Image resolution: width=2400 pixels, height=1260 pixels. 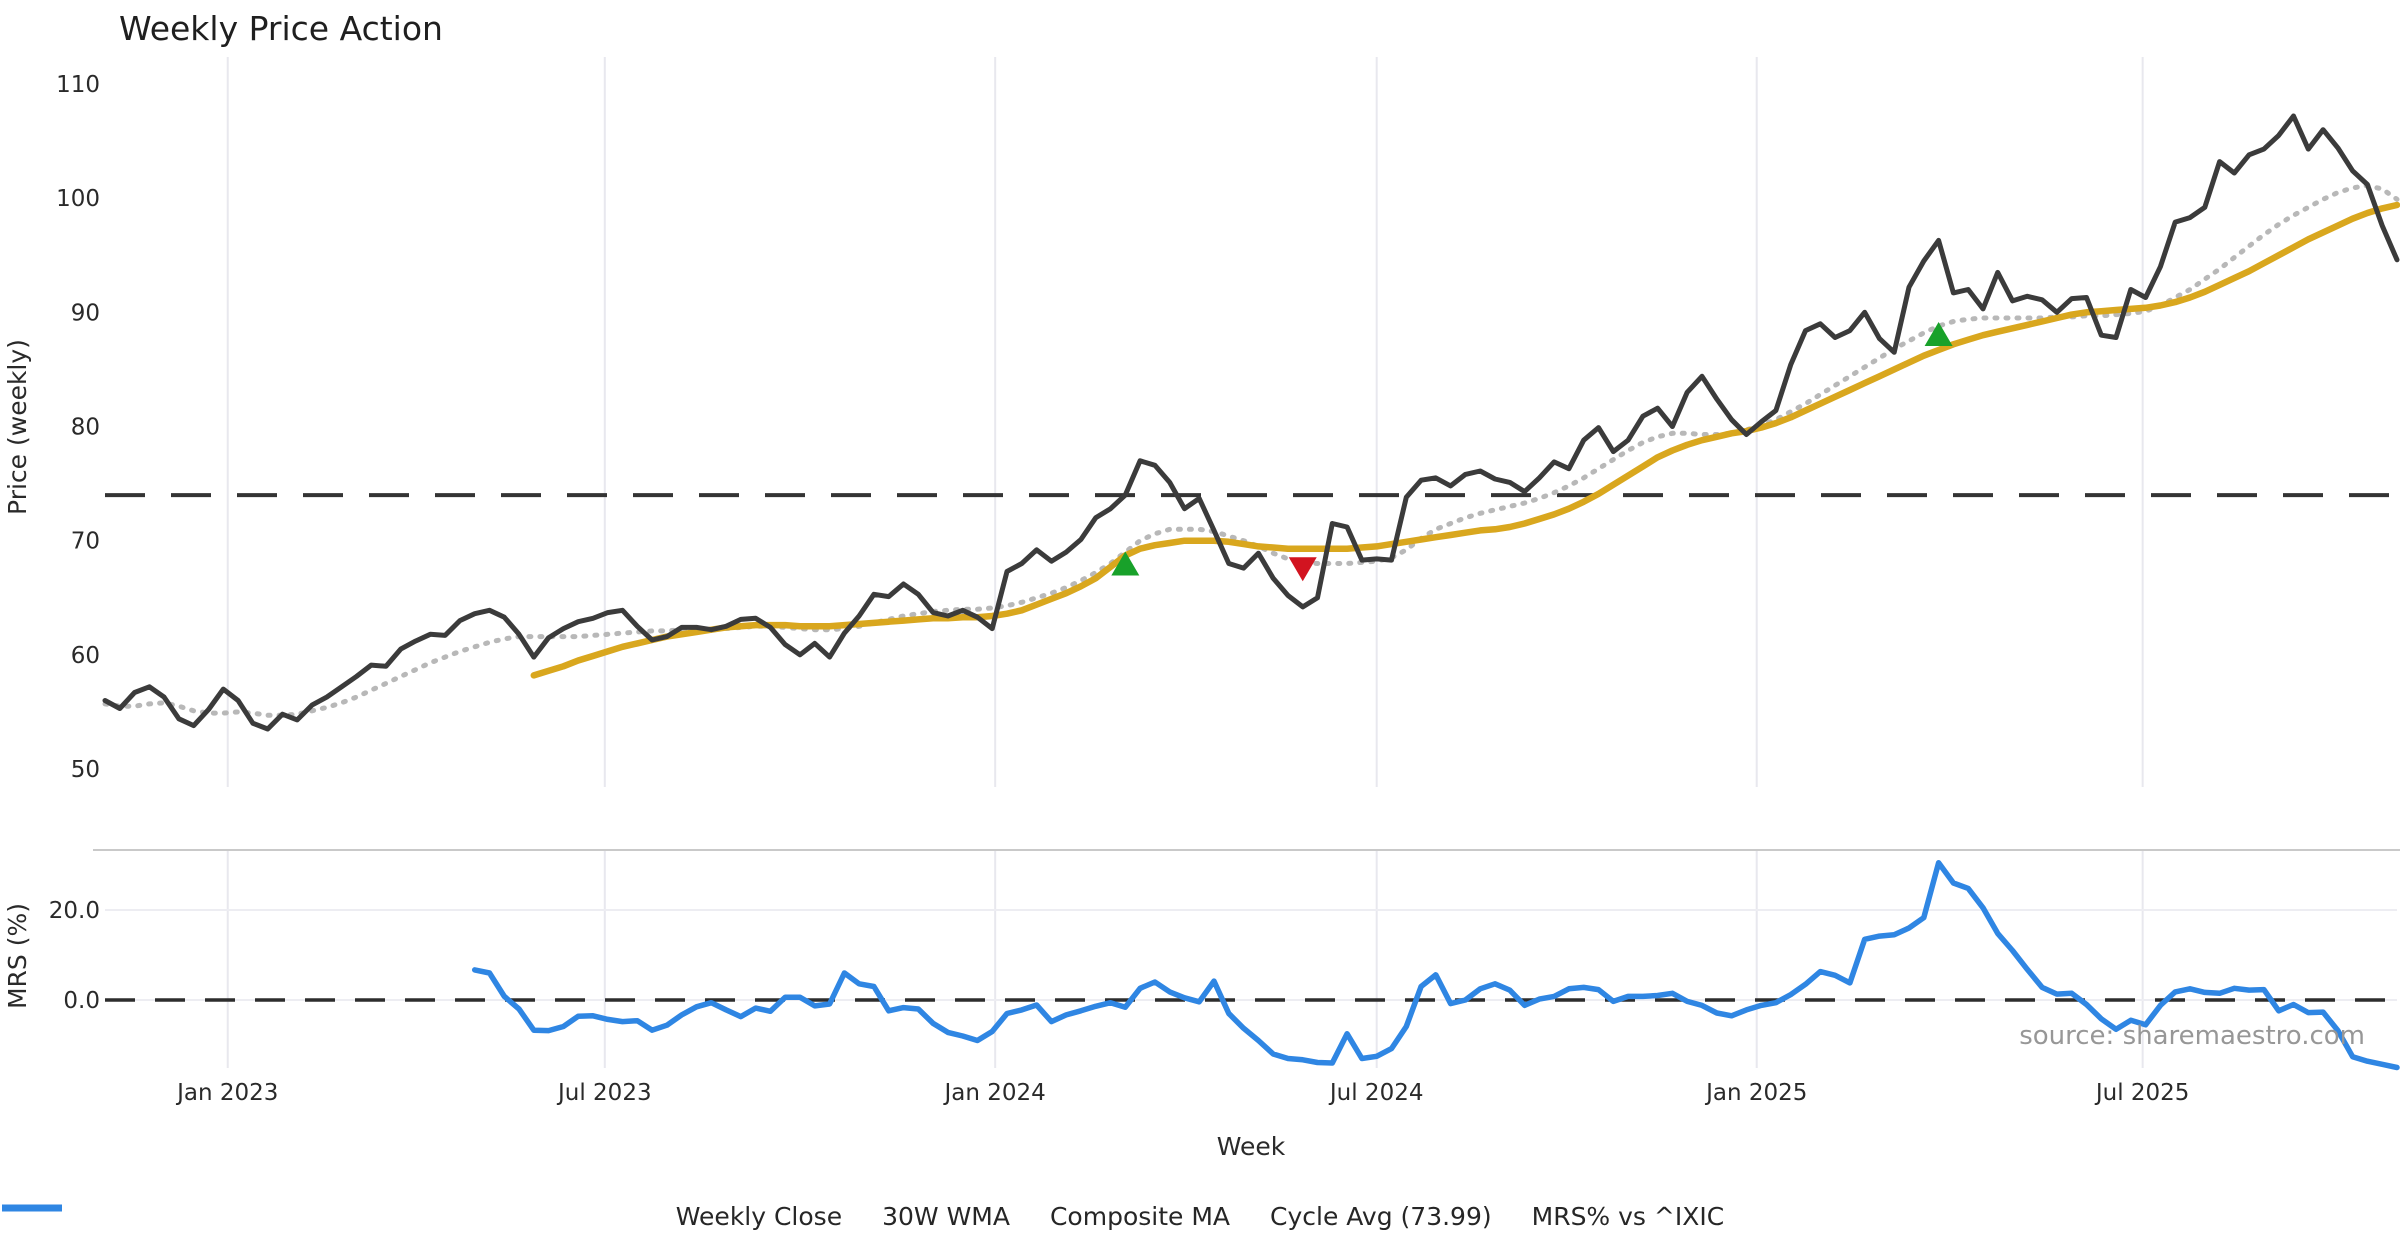 What do you see at coordinates (1302, 569) in the screenshot?
I see `sell-signal-marker` at bounding box center [1302, 569].